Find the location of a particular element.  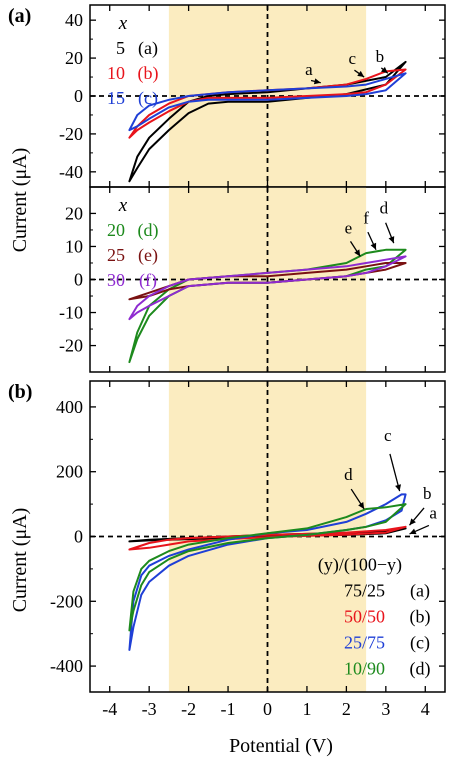

x-tick-label: -3 is located at coordinates (149, 709).